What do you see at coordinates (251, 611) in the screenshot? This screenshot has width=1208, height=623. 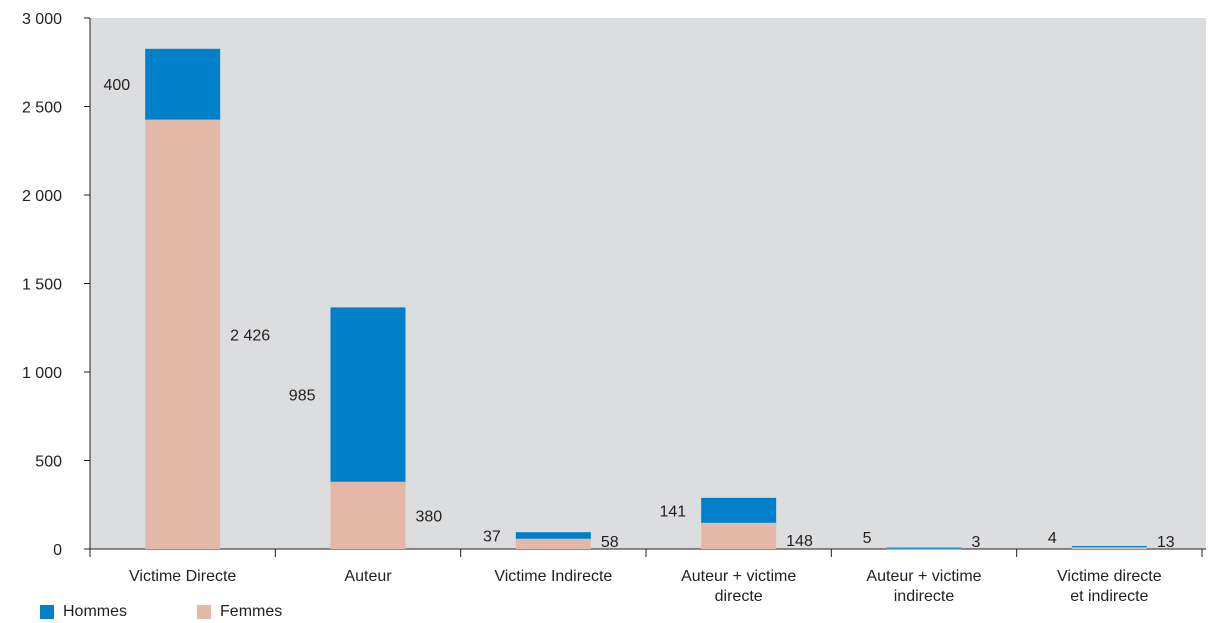 I see `legend-label-femmes: Femmes` at bounding box center [251, 611].